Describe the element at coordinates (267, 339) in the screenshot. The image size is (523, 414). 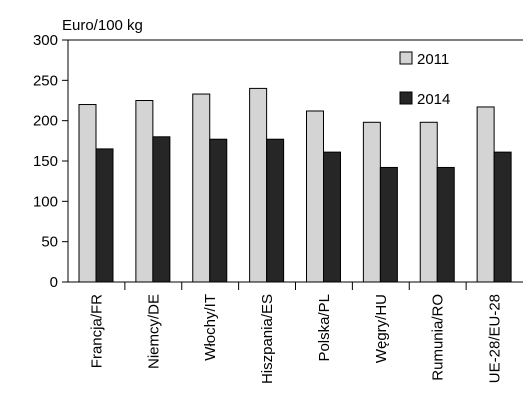
I see `x-tick-label: Hiszpania/ES` at that location.